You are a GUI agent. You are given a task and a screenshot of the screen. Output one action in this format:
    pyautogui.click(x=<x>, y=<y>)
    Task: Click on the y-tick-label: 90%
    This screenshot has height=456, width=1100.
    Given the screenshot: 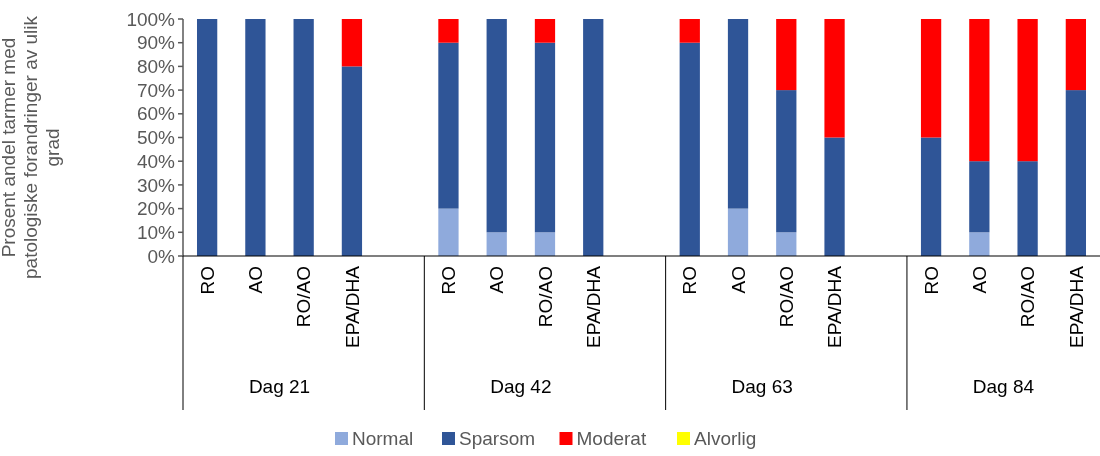 What is the action you would take?
    pyautogui.click(x=156, y=43)
    